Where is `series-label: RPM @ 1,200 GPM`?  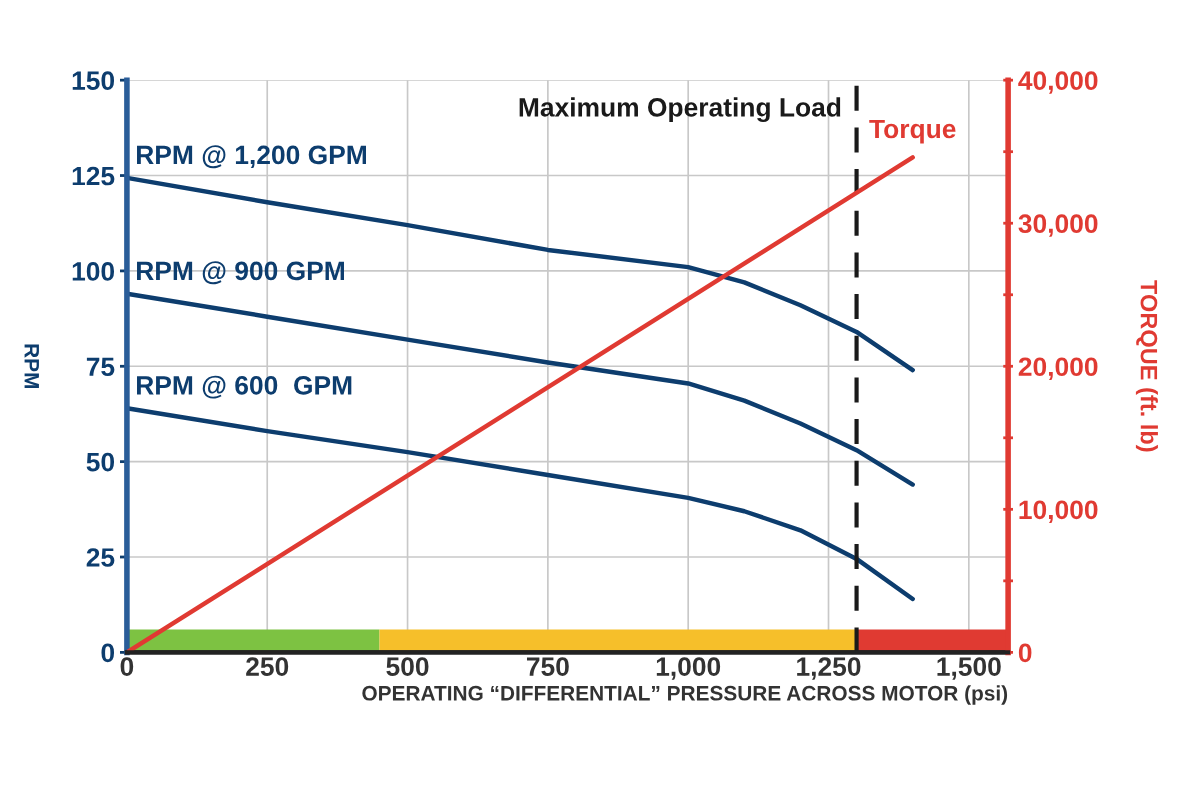
series-label: RPM @ 1,200 GPM is located at coordinates (251, 157).